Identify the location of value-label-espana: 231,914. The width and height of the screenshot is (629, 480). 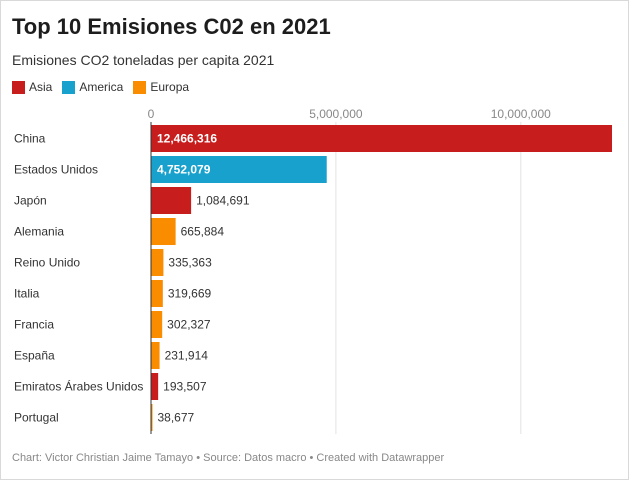
(187, 356).